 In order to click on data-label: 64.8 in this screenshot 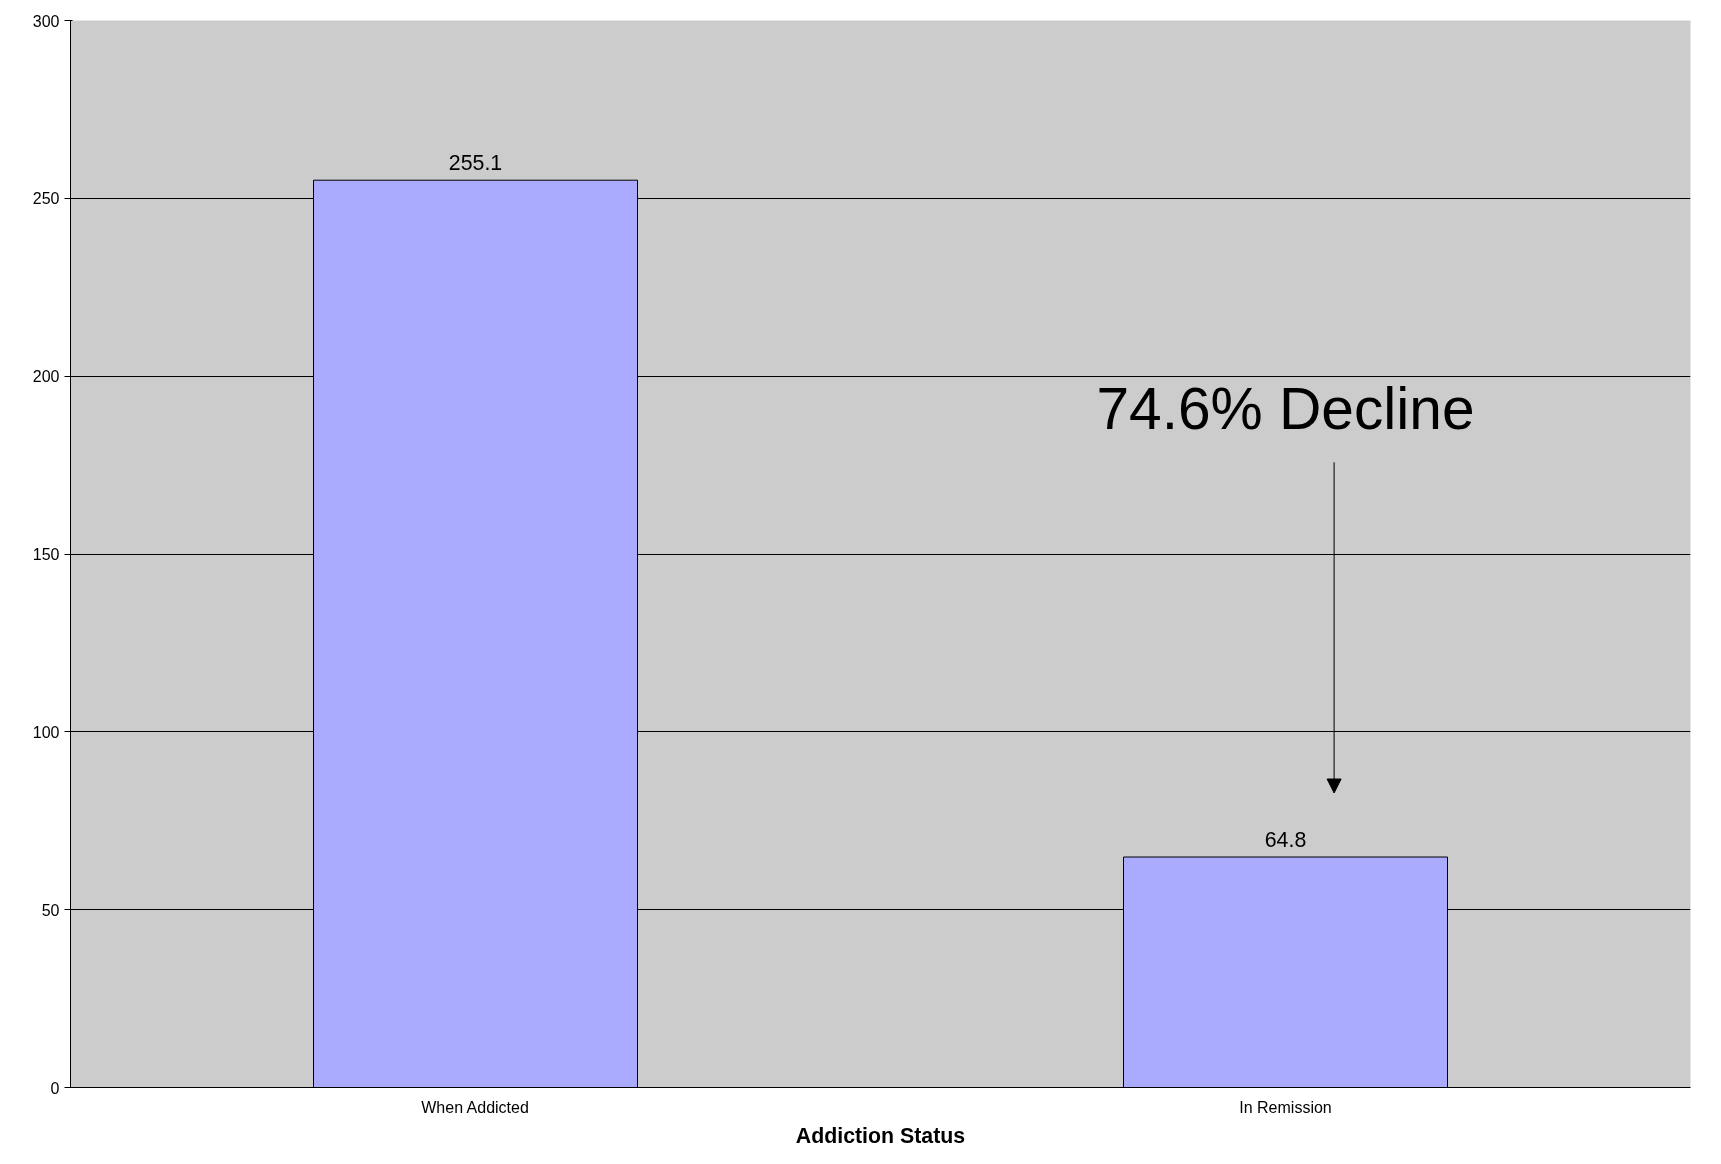, I will do `click(1285, 840)`.